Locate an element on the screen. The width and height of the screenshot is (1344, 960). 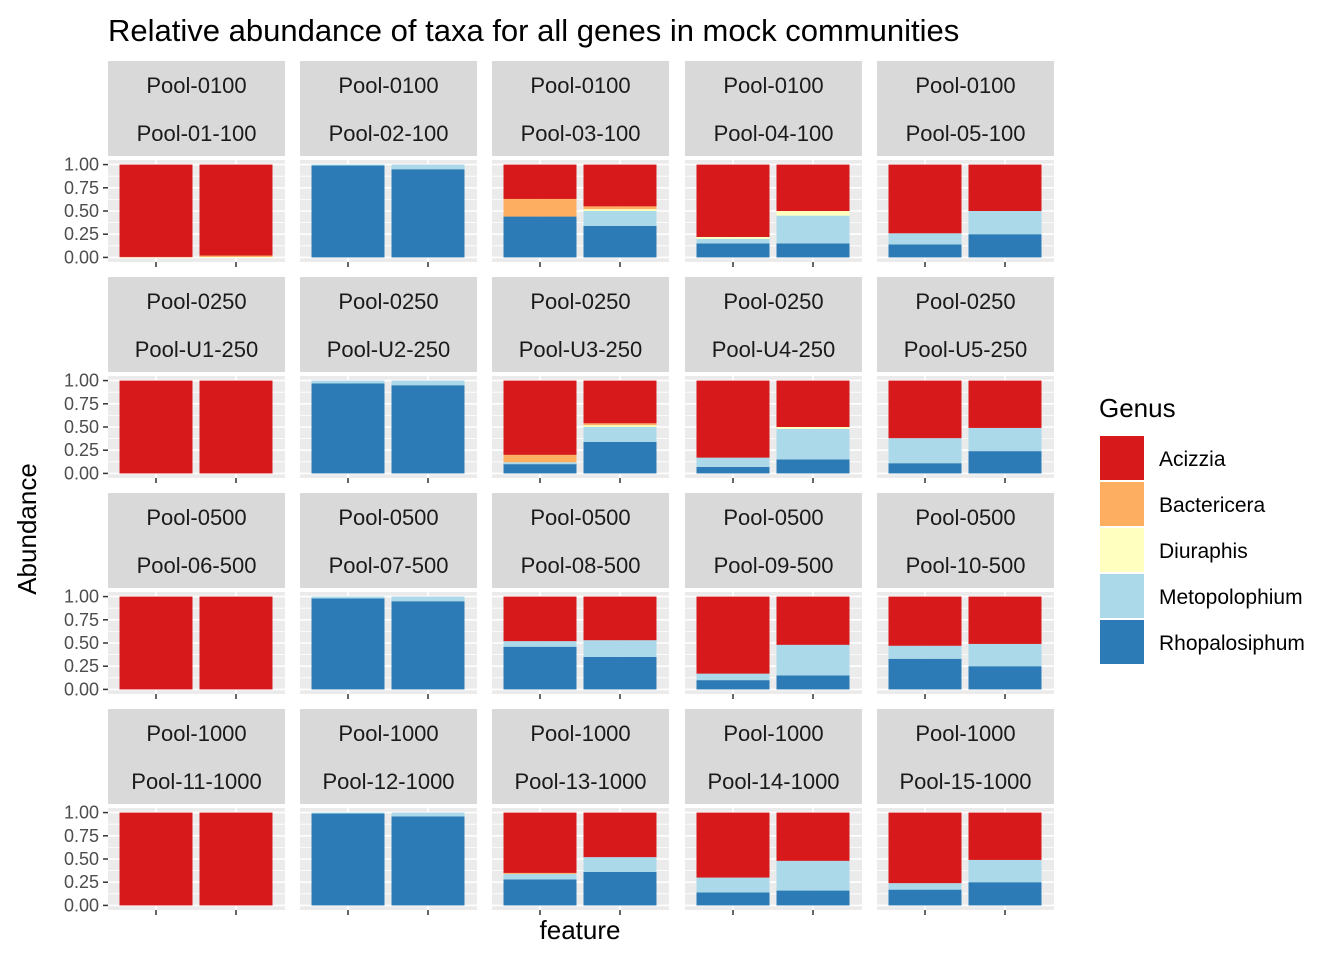
facet-col-label: Pool-06-500 is located at coordinates (197, 565).